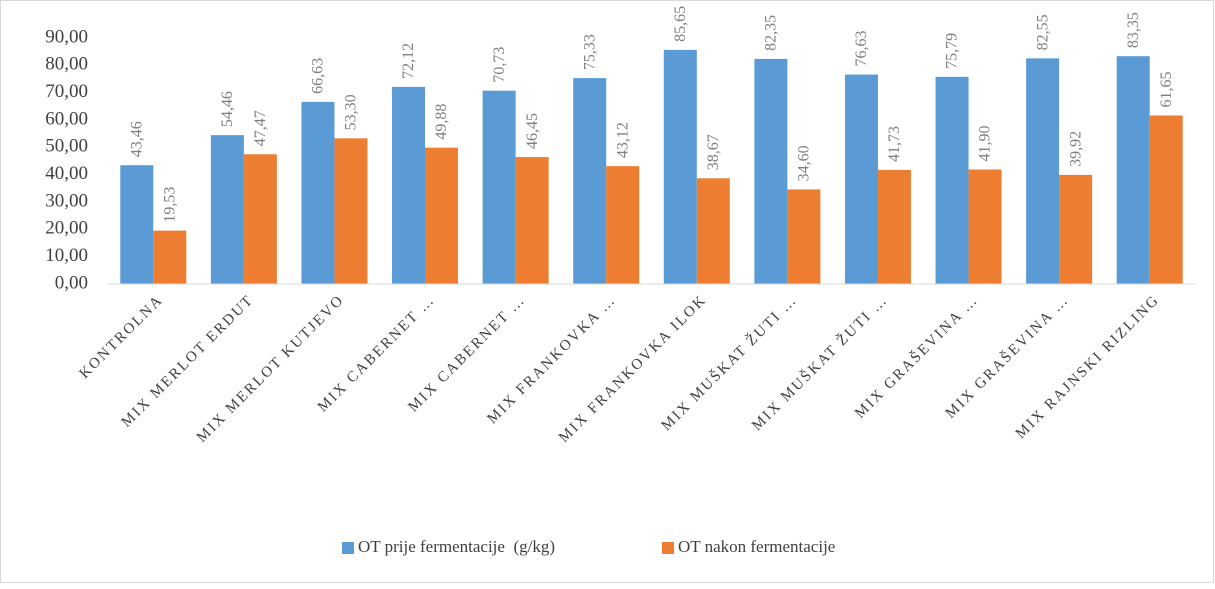 This screenshot has height=589, width=1215. Describe the element at coordinates (1166, 89) in the screenshot. I see `data-label: 61,65` at that location.